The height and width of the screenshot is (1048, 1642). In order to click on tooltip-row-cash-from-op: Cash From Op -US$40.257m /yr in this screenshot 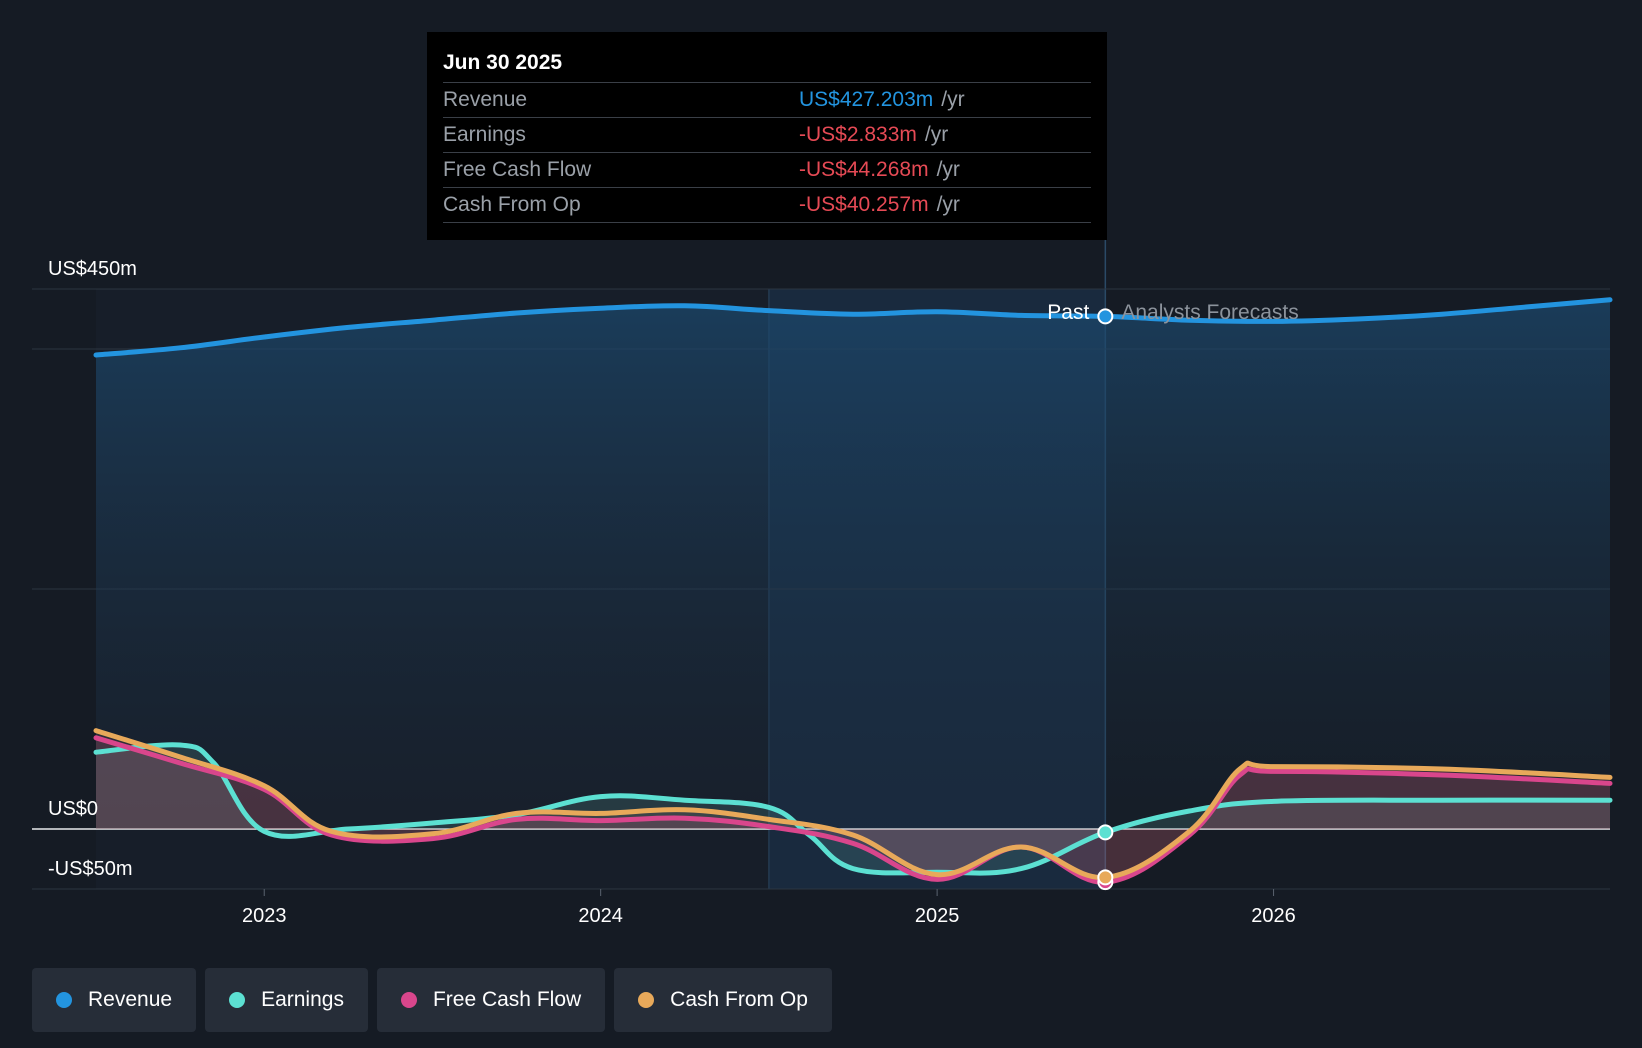, I will do `click(767, 205)`.